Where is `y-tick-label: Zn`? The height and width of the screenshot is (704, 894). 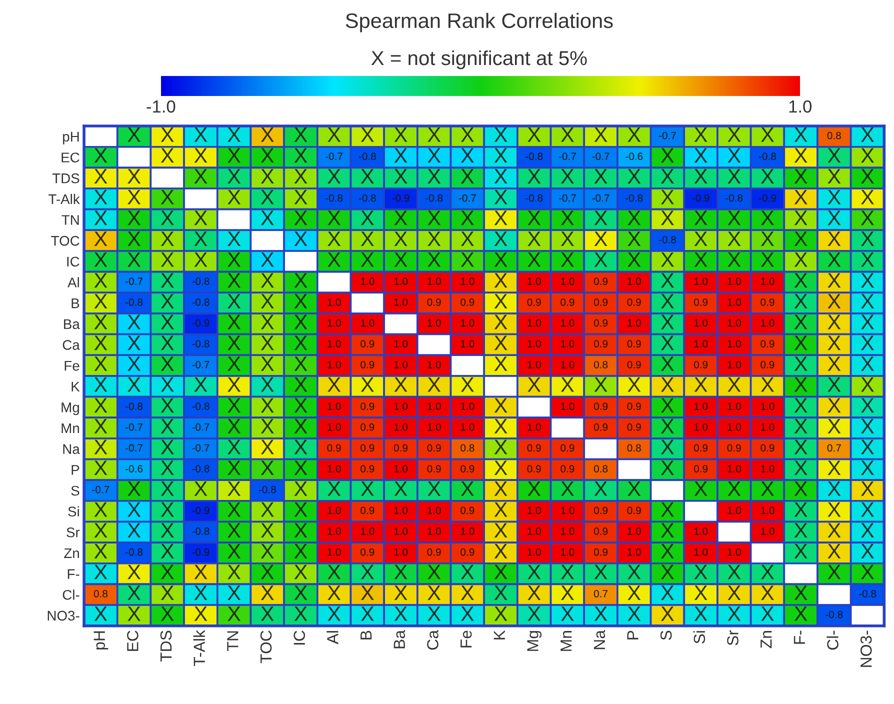
y-tick-label: Zn is located at coordinates (71, 553).